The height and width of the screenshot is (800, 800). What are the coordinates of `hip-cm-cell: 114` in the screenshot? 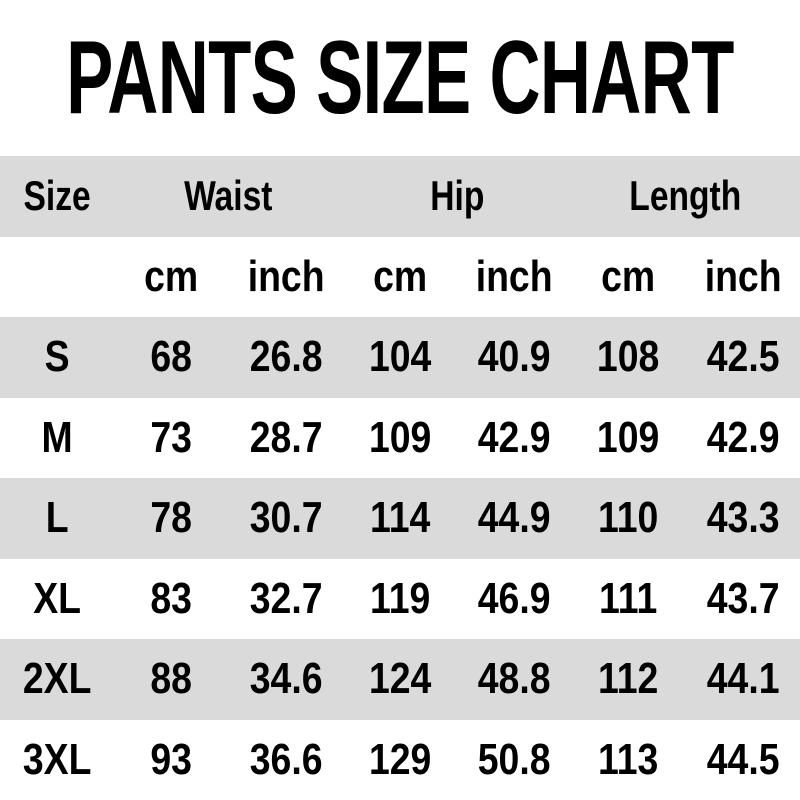 It's located at (400, 518).